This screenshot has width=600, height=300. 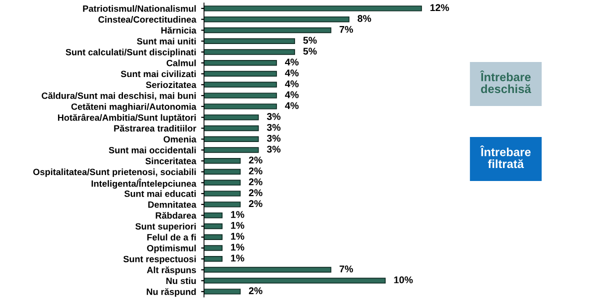 I want to click on y-tick-label: Hotărârea/Ambitia/Sunt luptători, so click(x=127, y=118).